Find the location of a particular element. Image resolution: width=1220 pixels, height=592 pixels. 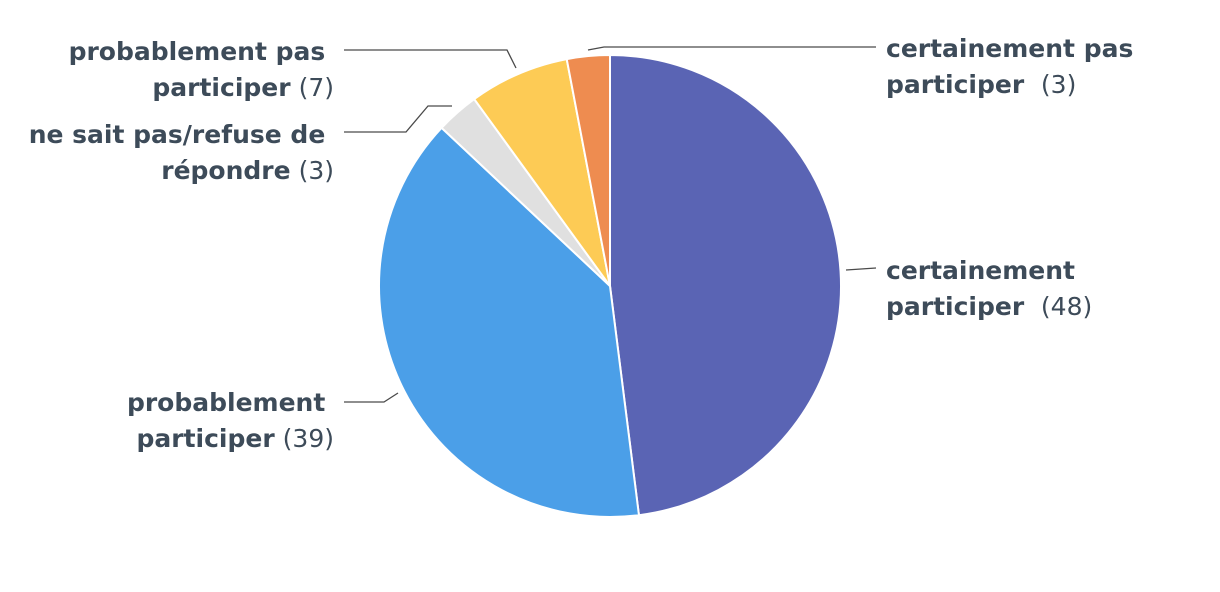

label-line2-value: répondre (3) is located at coordinates (247, 170).